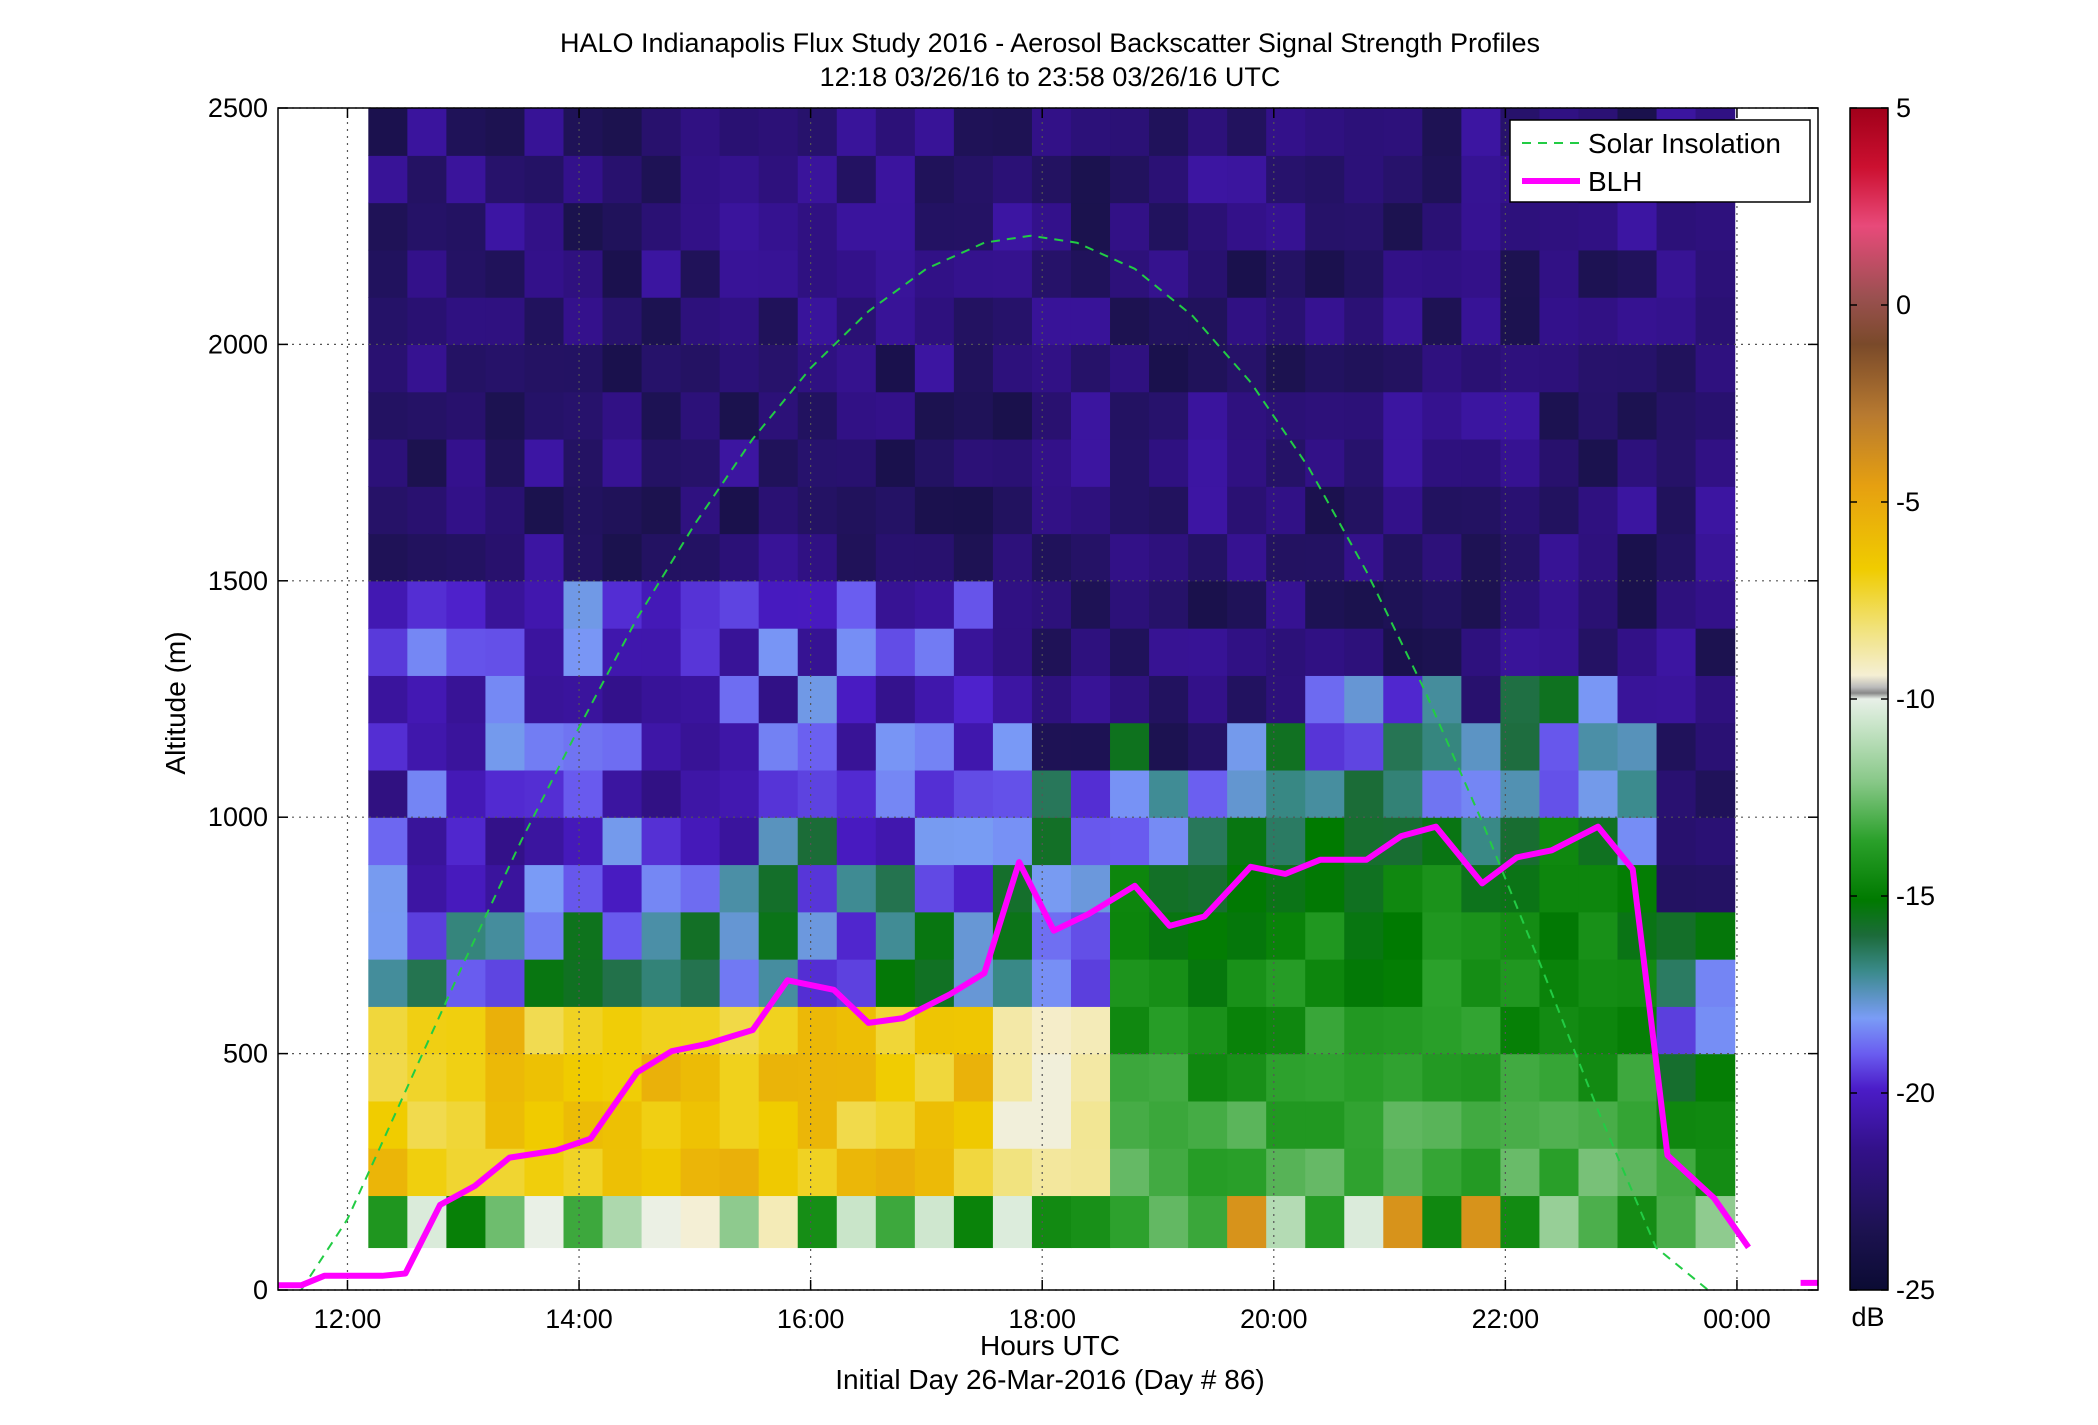  Describe the element at coordinates (260, 1290) in the screenshot. I see `y-tick-label: 0` at that location.